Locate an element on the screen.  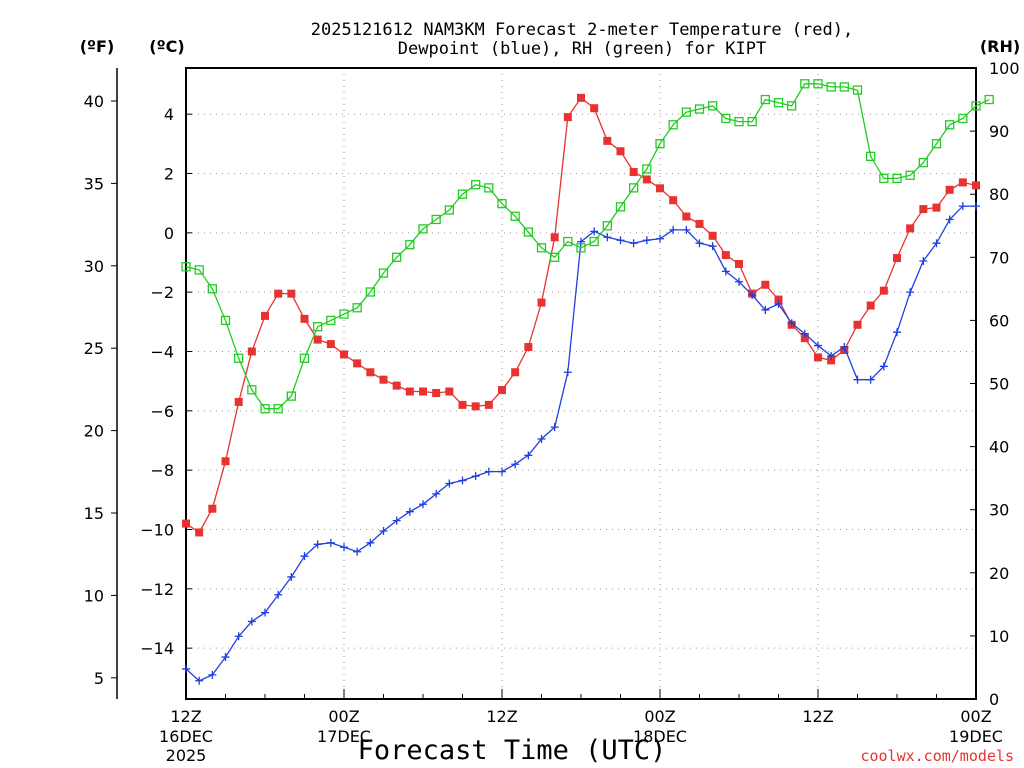
rh-axis: 0 10 20 30 40 50 60 70 80 90 100 is located at coordinates (995, 384).